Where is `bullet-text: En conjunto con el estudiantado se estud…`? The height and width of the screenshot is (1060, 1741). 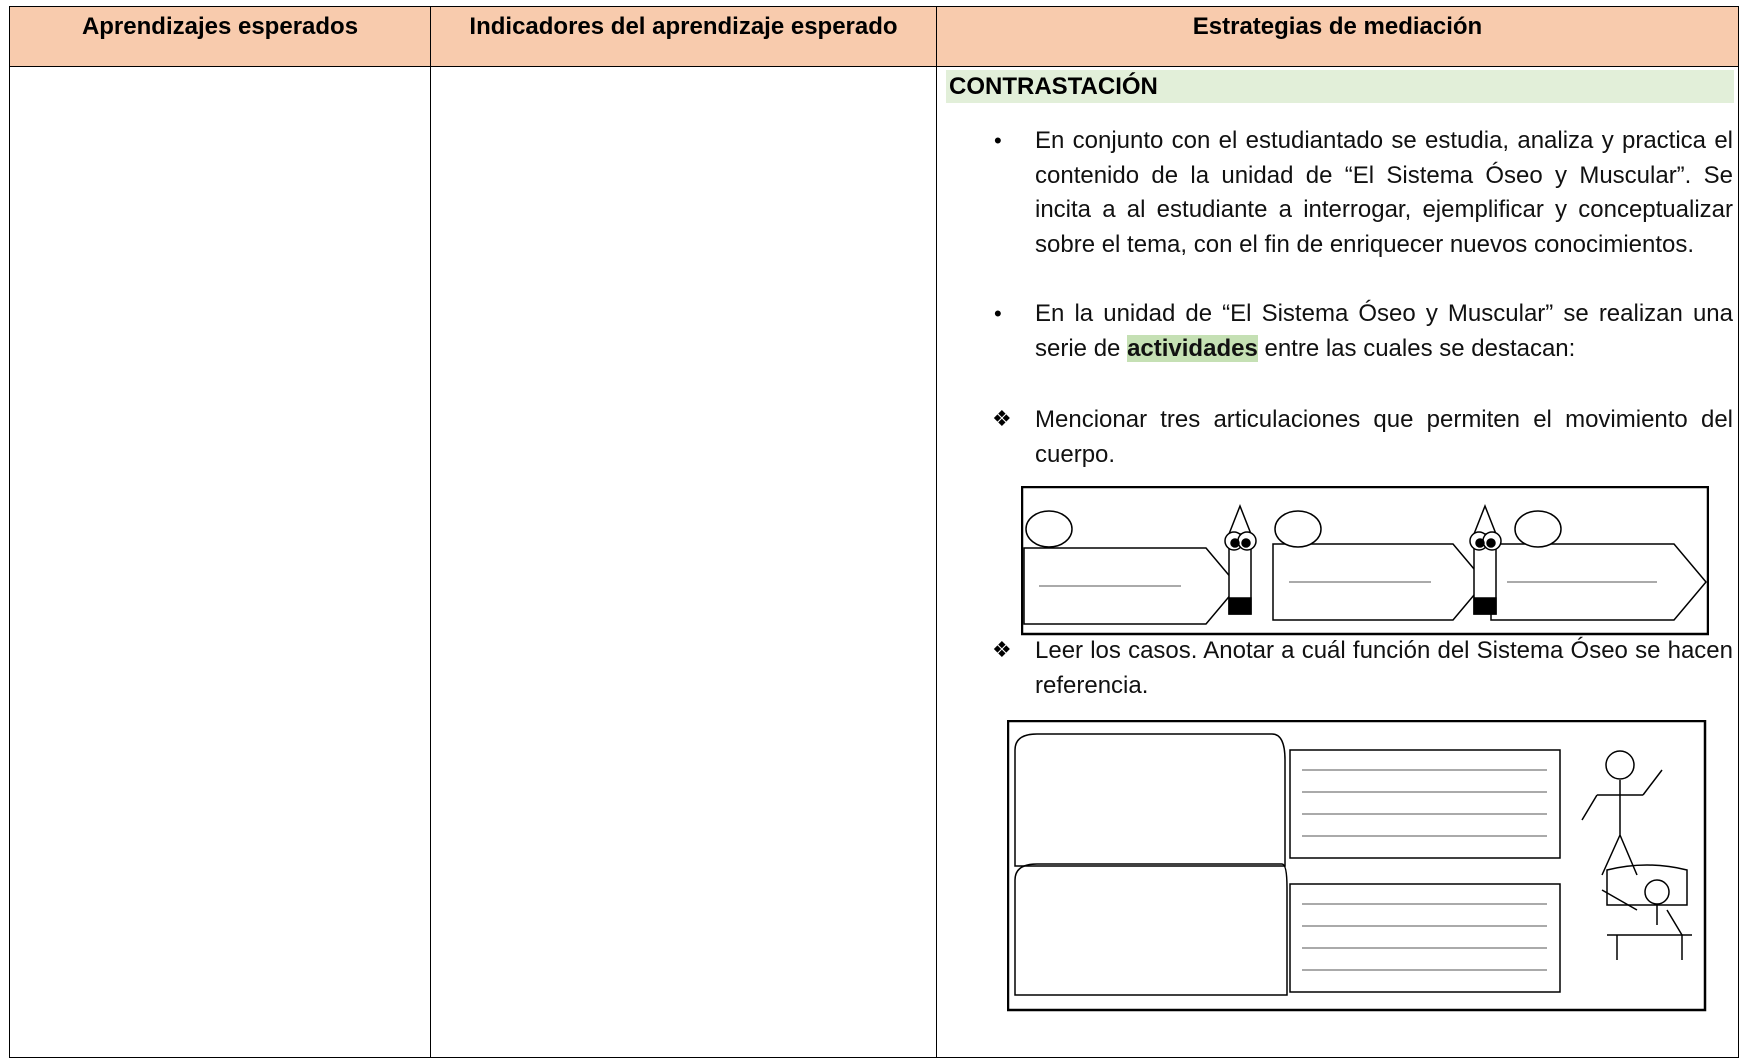
bullet-text: En conjunto con el estudiantado se estud… is located at coordinates (1384, 192).